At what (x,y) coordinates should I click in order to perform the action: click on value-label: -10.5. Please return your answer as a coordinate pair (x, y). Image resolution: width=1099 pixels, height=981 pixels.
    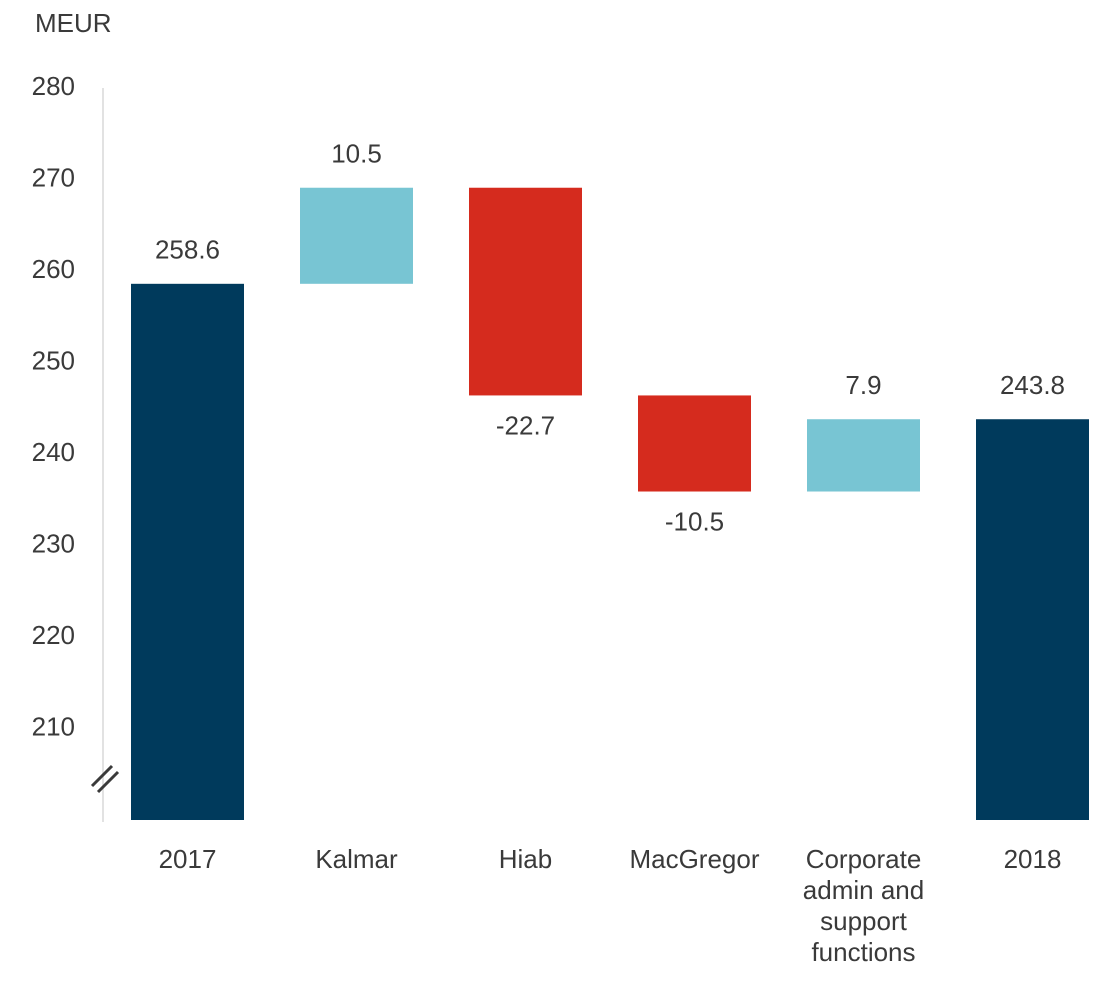
    Looking at the image, I should click on (694, 521).